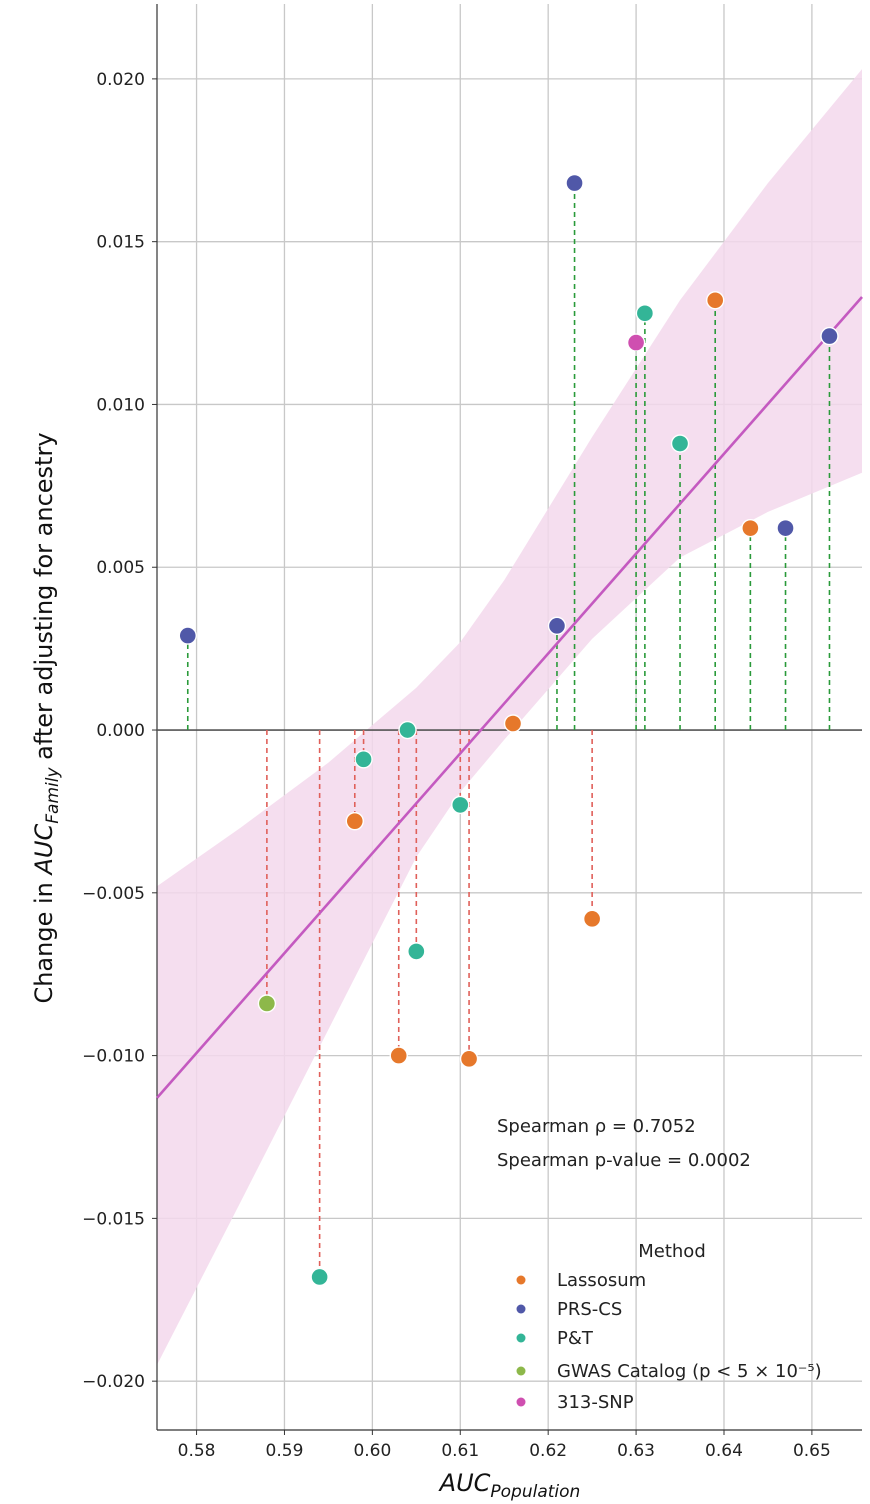 The image size is (870, 1504). I want to click on x-axis-title-sub: Population, so click(535, 1492).